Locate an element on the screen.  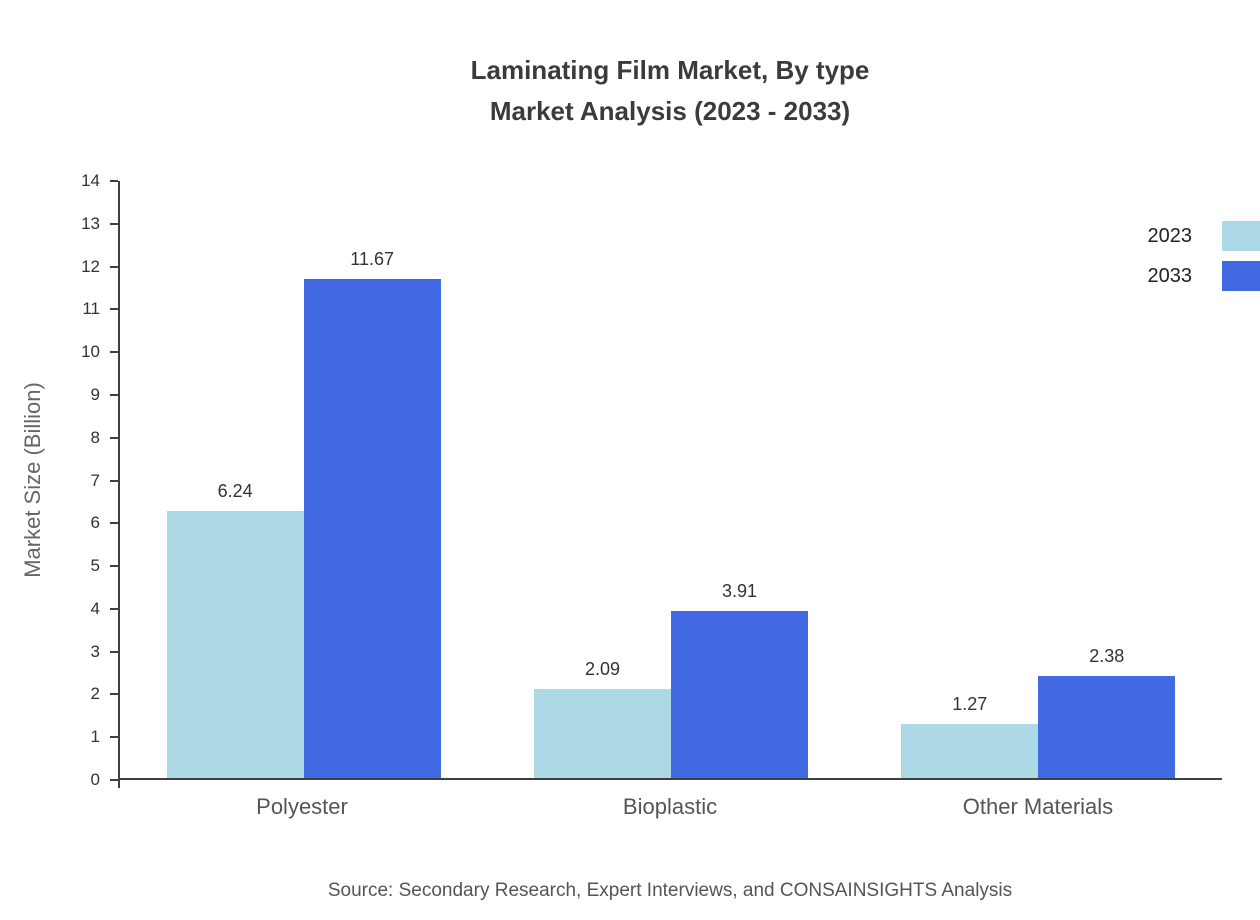
y-tick-label-12: 12 is located at coordinates (90, 266).